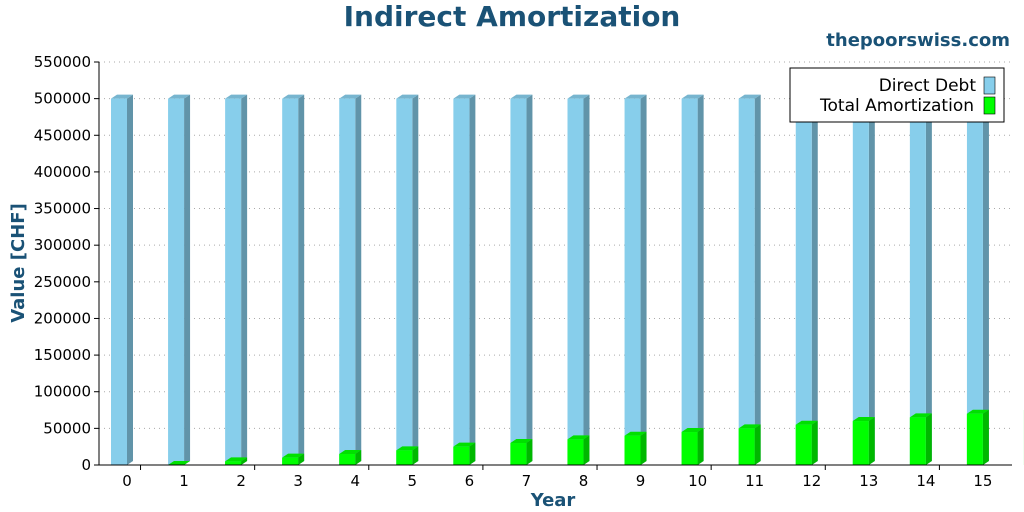  Describe the element at coordinates (470, 481) in the screenshot. I see `x-tick-label: 6` at that location.